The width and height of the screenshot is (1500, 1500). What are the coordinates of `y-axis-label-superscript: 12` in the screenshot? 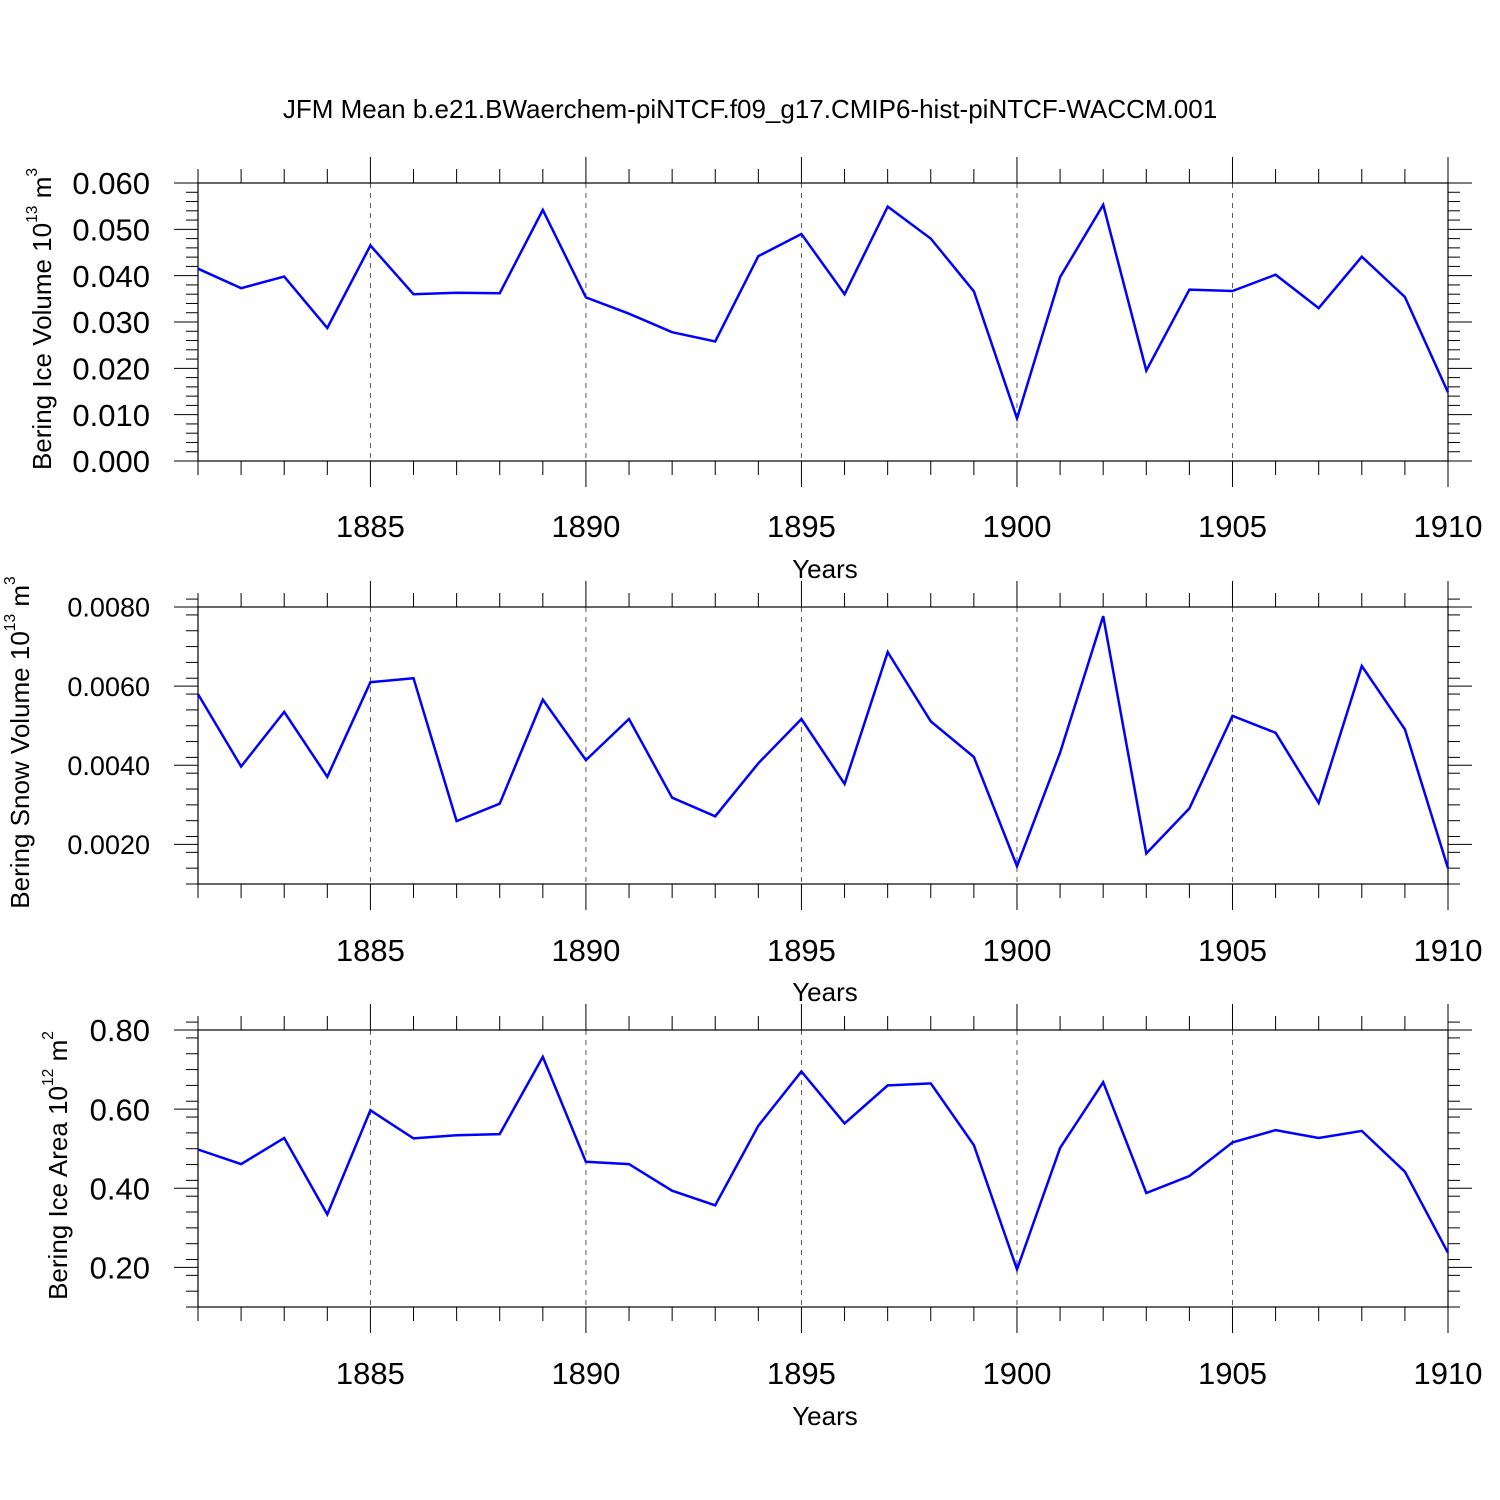 It's located at (48, 1077).